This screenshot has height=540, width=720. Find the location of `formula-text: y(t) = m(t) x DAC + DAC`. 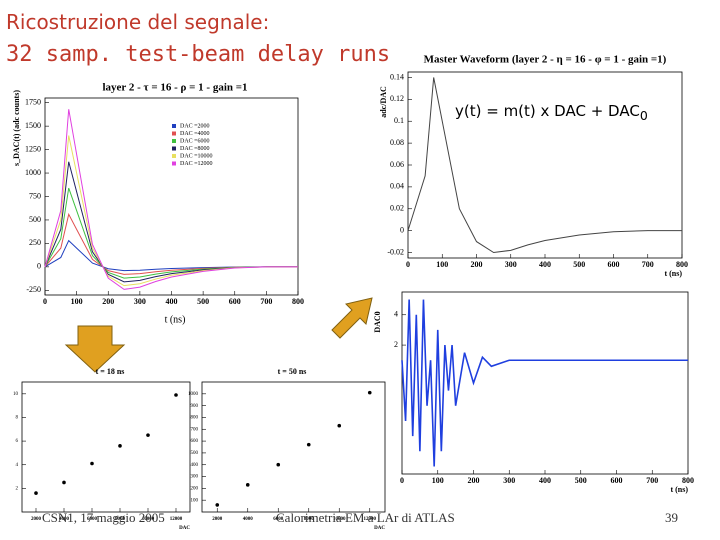

formula-text: y(t) = m(t) x DAC + DAC is located at coordinates (547, 111).